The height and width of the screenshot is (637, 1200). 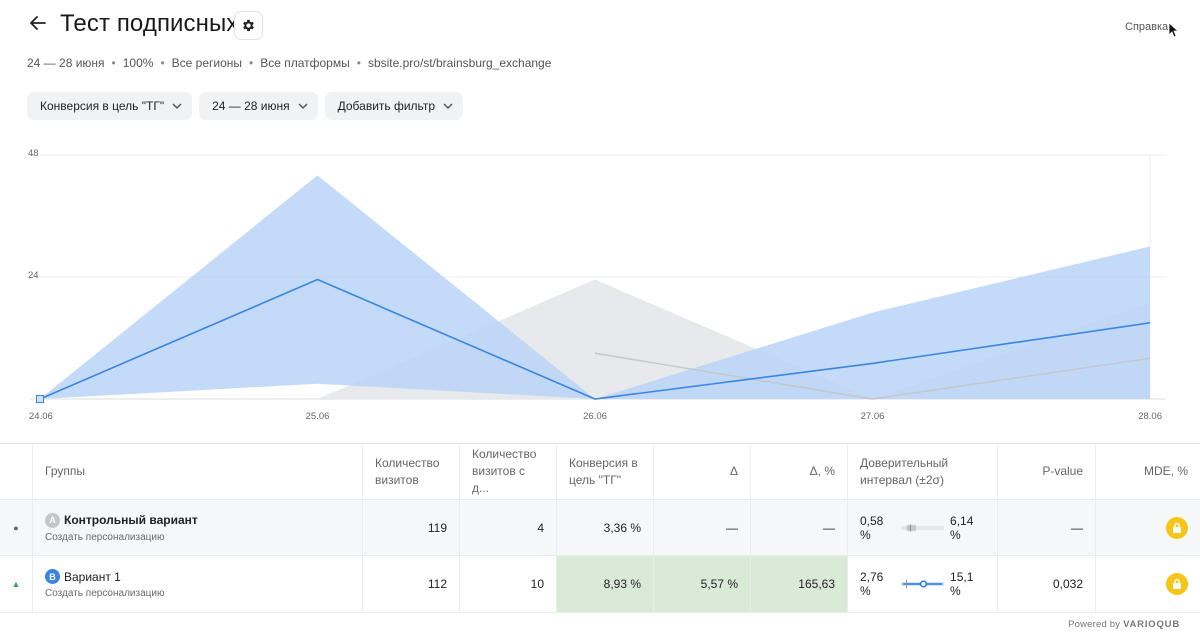 What do you see at coordinates (138, 63) in the screenshot?
I see `meta-percent: 100%` at bounding box center [138, 63].